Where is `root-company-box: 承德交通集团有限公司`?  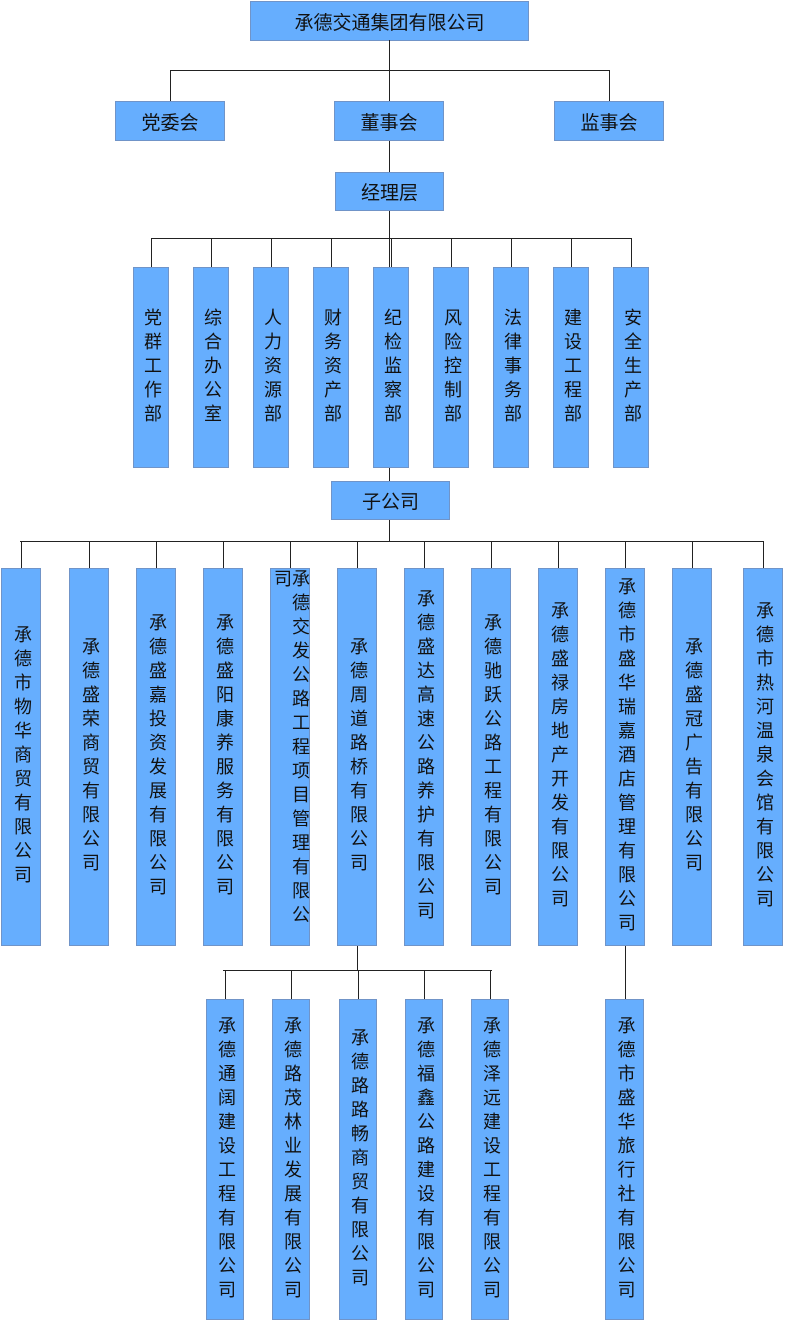 root-company-box: 承德交通集团有限公司 is located at coordinates (389, 21).